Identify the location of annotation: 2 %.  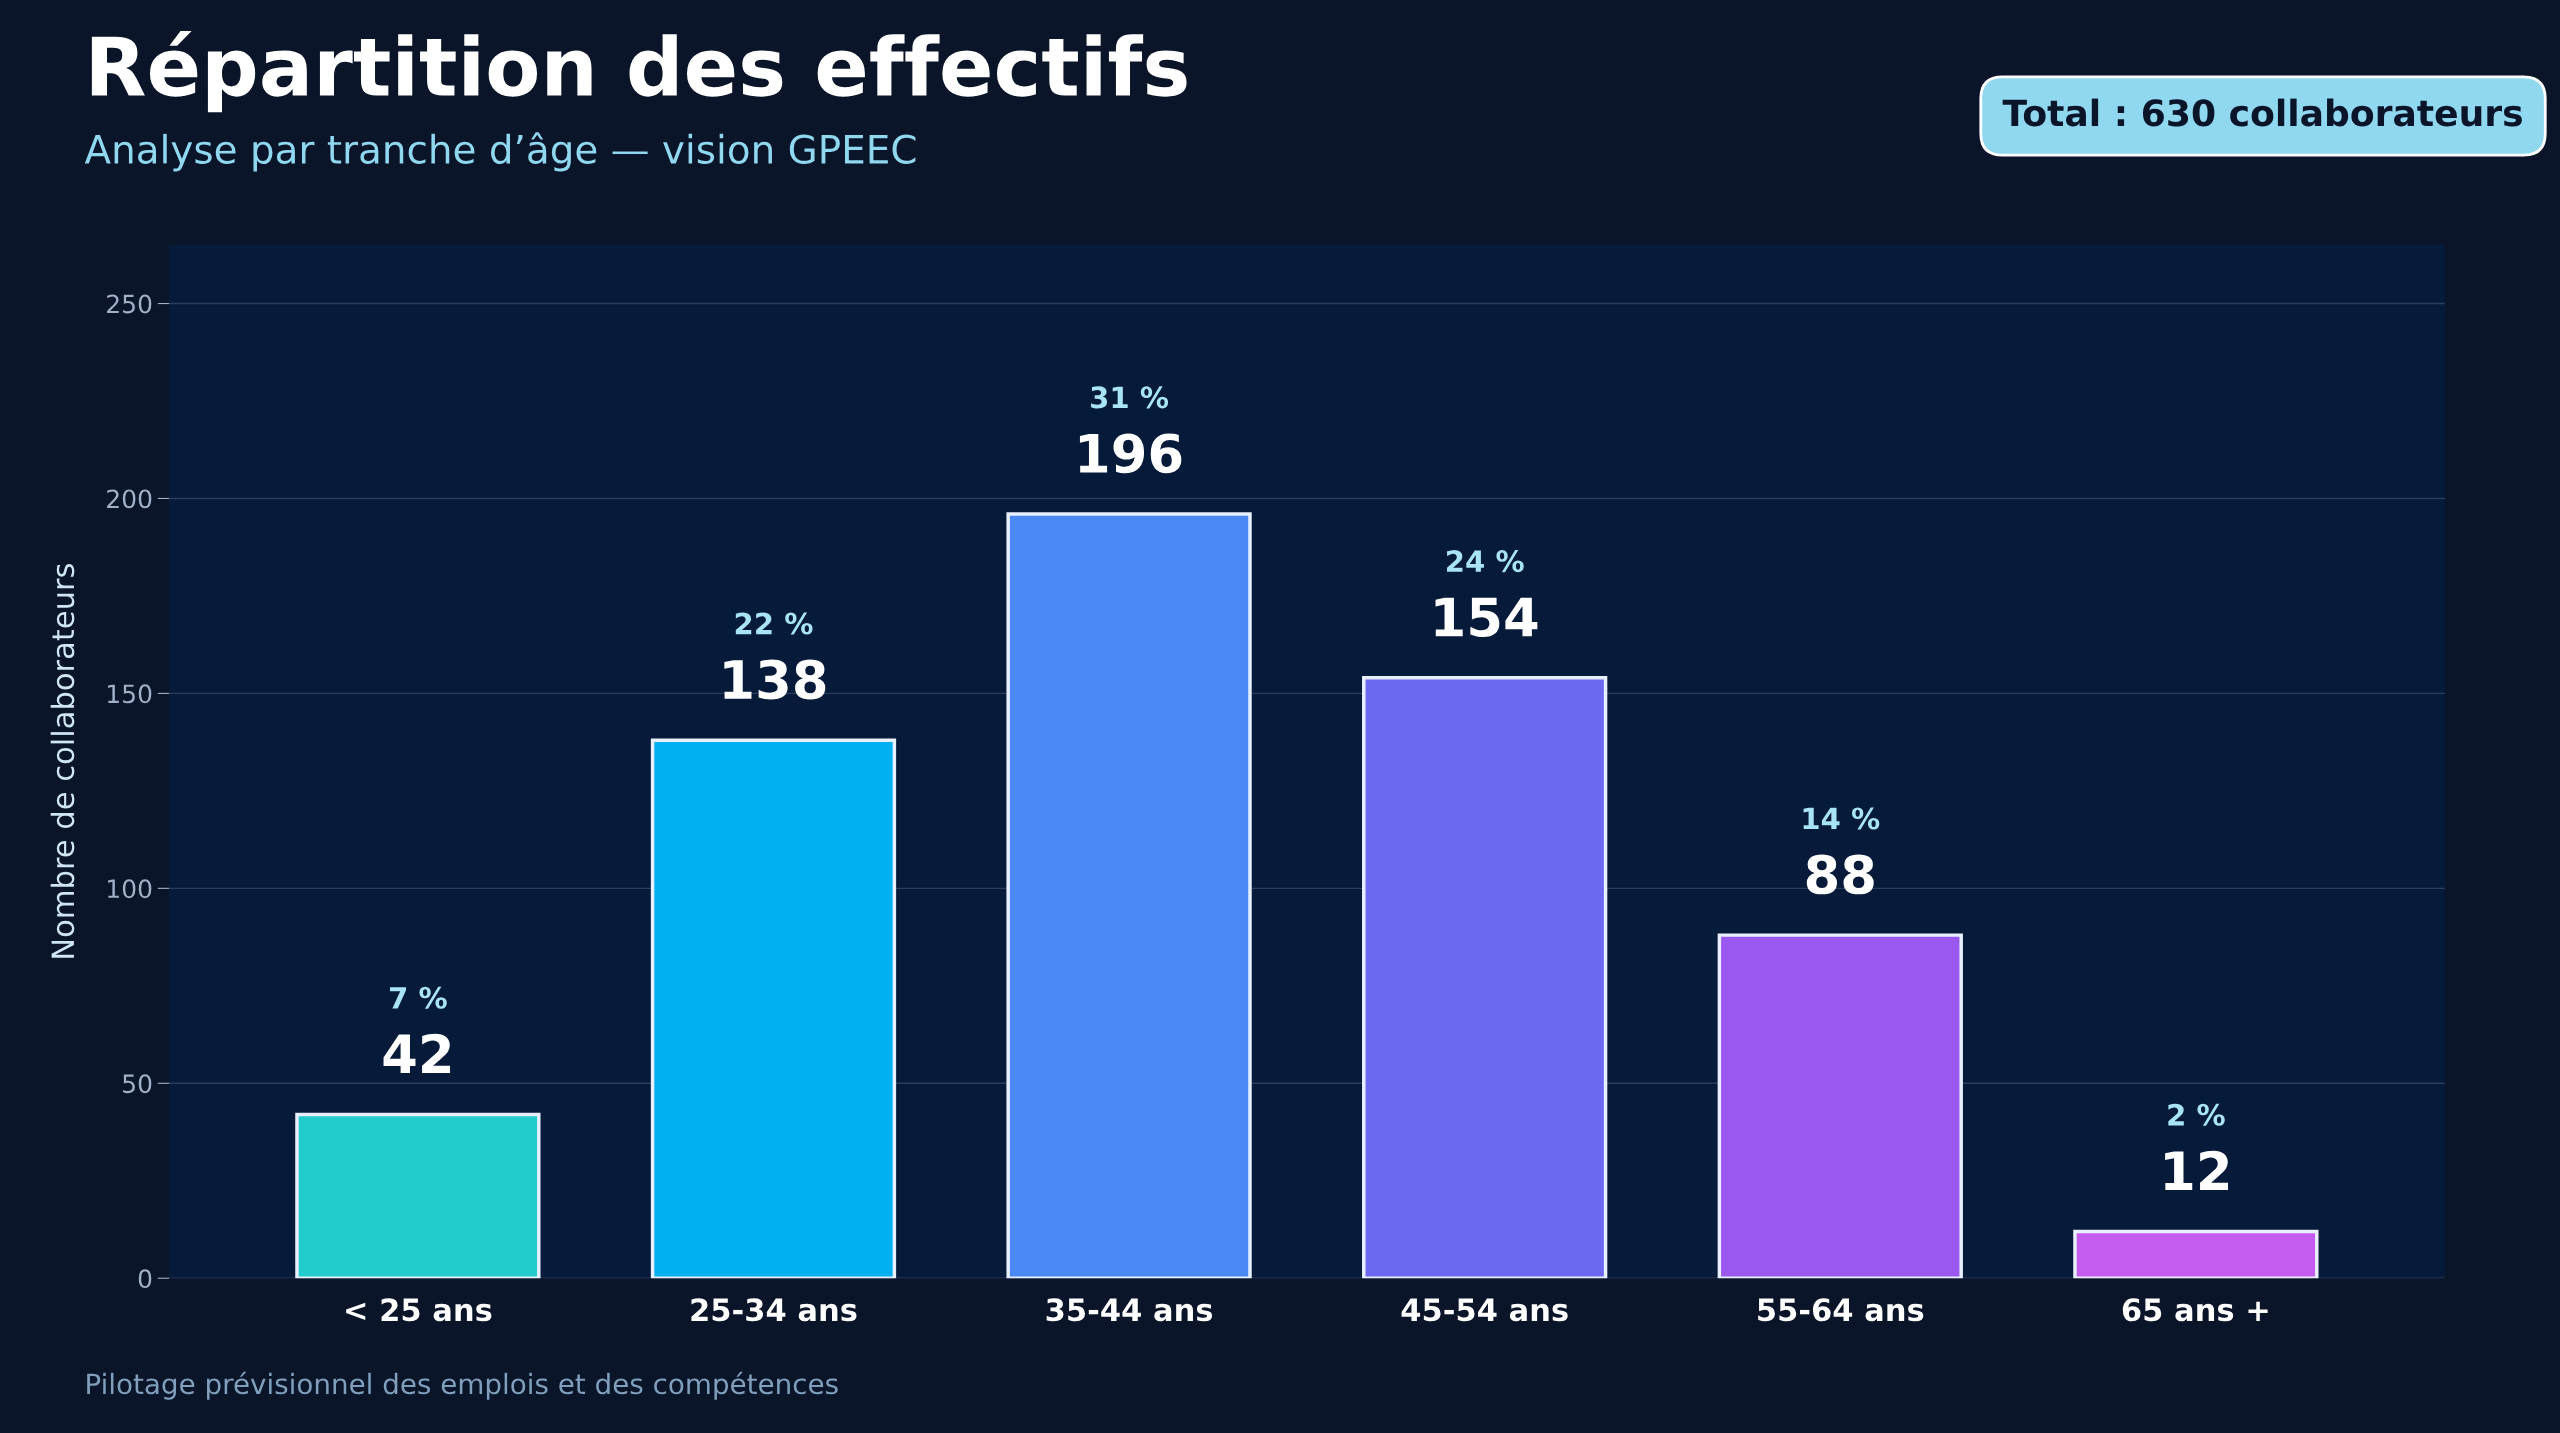
(2196, 1114).